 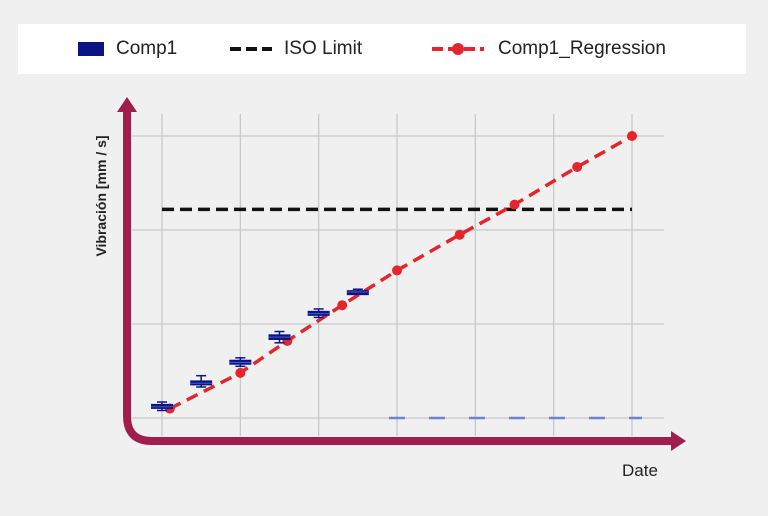 What do you see at coordinates (260, 350) in the screenshot?
I see `comp1-series` at bounding box center [260, 350].